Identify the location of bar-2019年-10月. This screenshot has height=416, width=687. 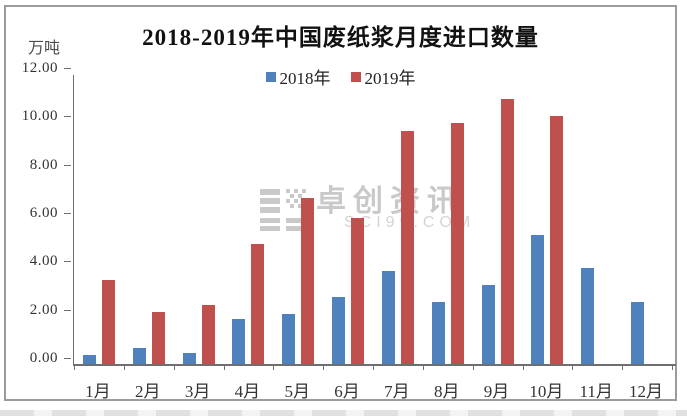
(557, 240).